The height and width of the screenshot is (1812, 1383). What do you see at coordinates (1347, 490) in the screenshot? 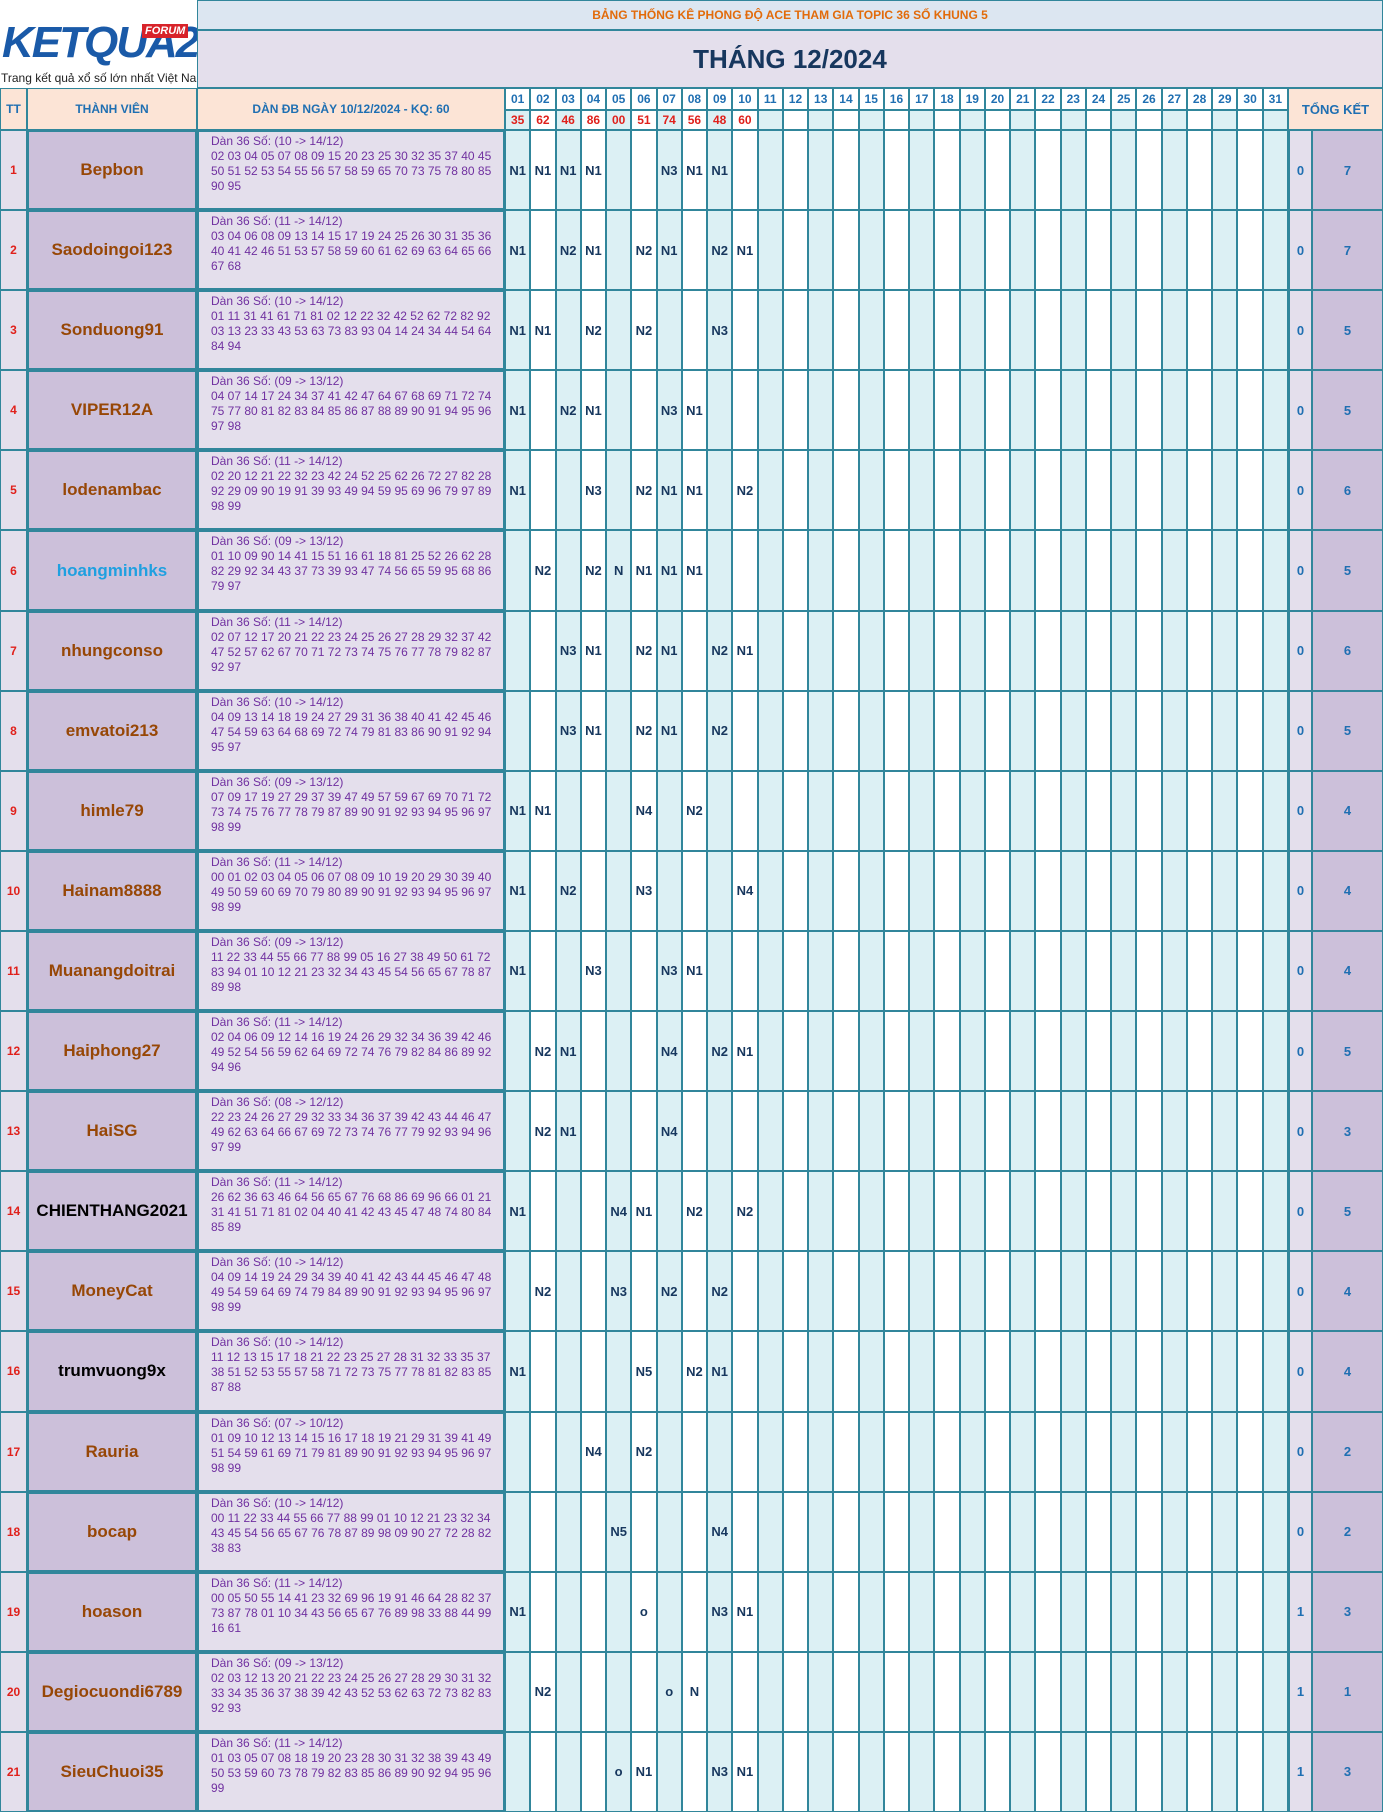
I see `total-b: 6` at bounding box center [1347, 490].